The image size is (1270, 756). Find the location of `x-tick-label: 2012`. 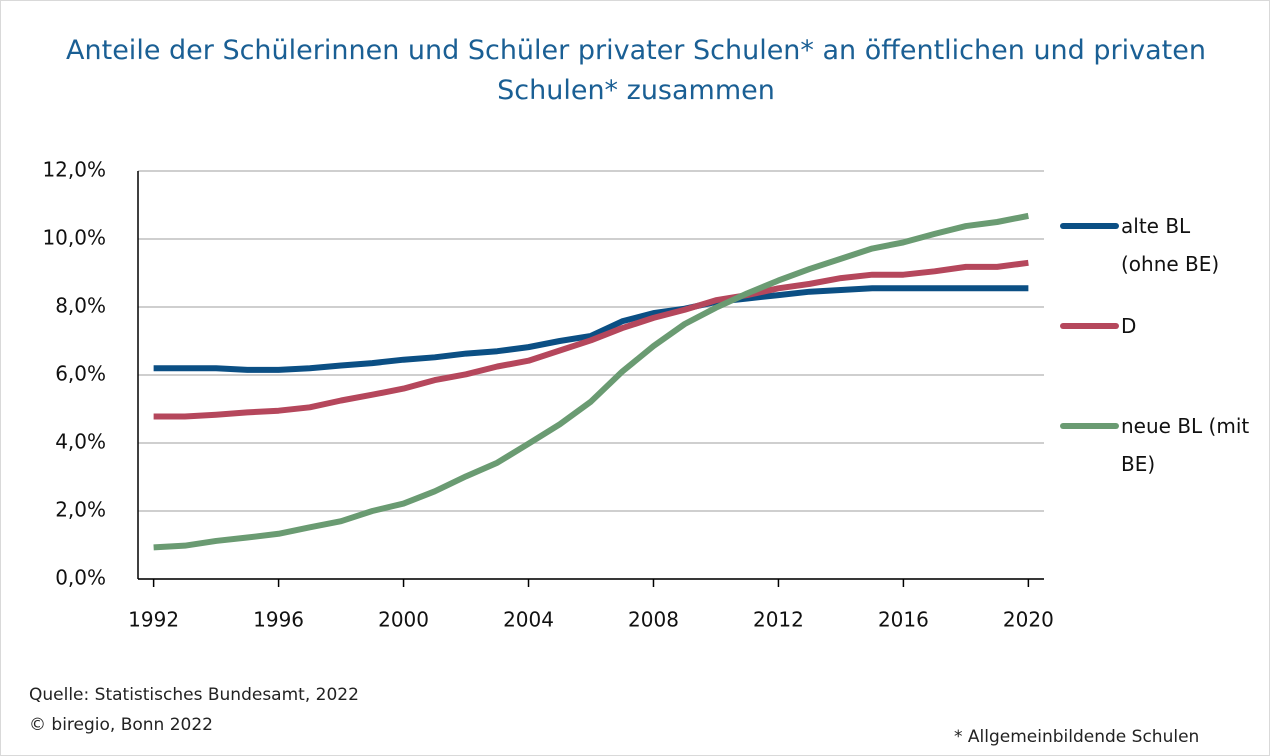

x-tick-label: 2012 is located at coordinates (778, 620).